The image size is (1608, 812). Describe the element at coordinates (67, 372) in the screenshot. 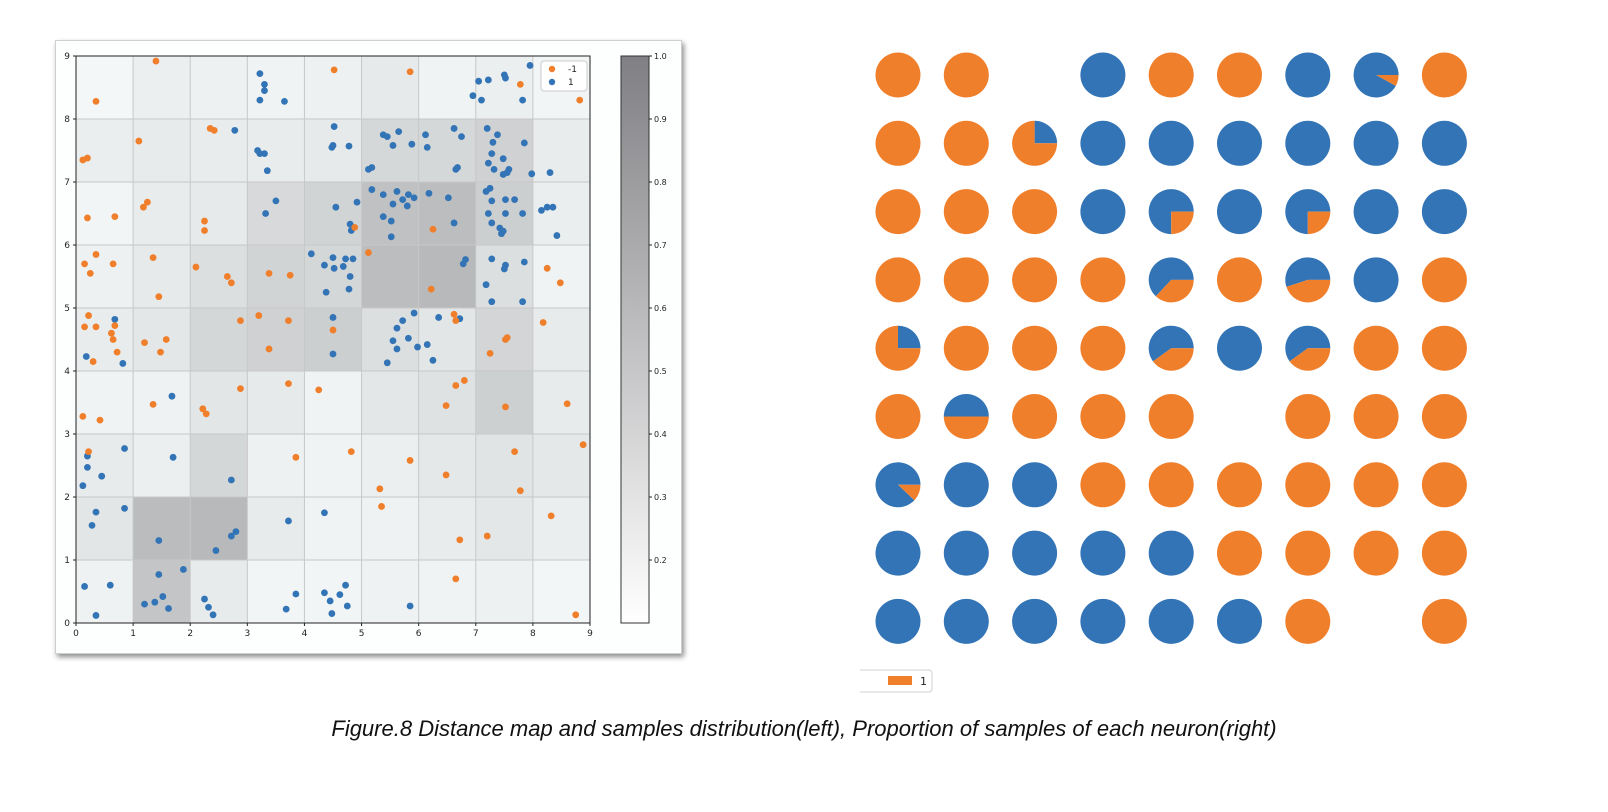

I see `y-tick-label: 4` at that location.